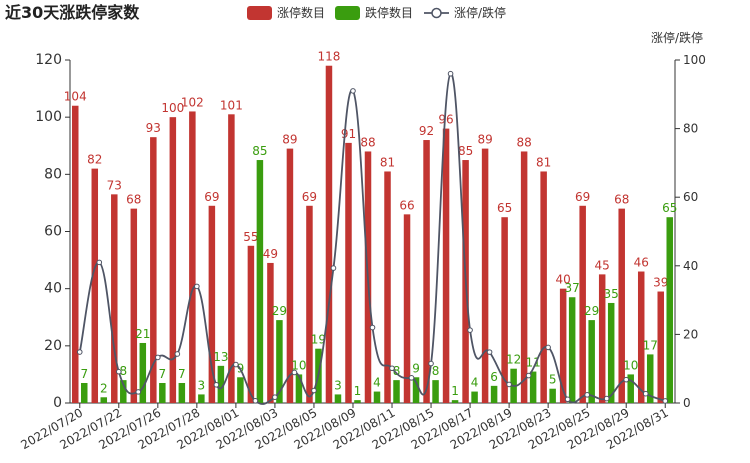 The height and width of the screenshot is (463, 750). Describe the element at coordinates (406, 205) in the screenshot. I see `bar-value-label: 66` at that location.